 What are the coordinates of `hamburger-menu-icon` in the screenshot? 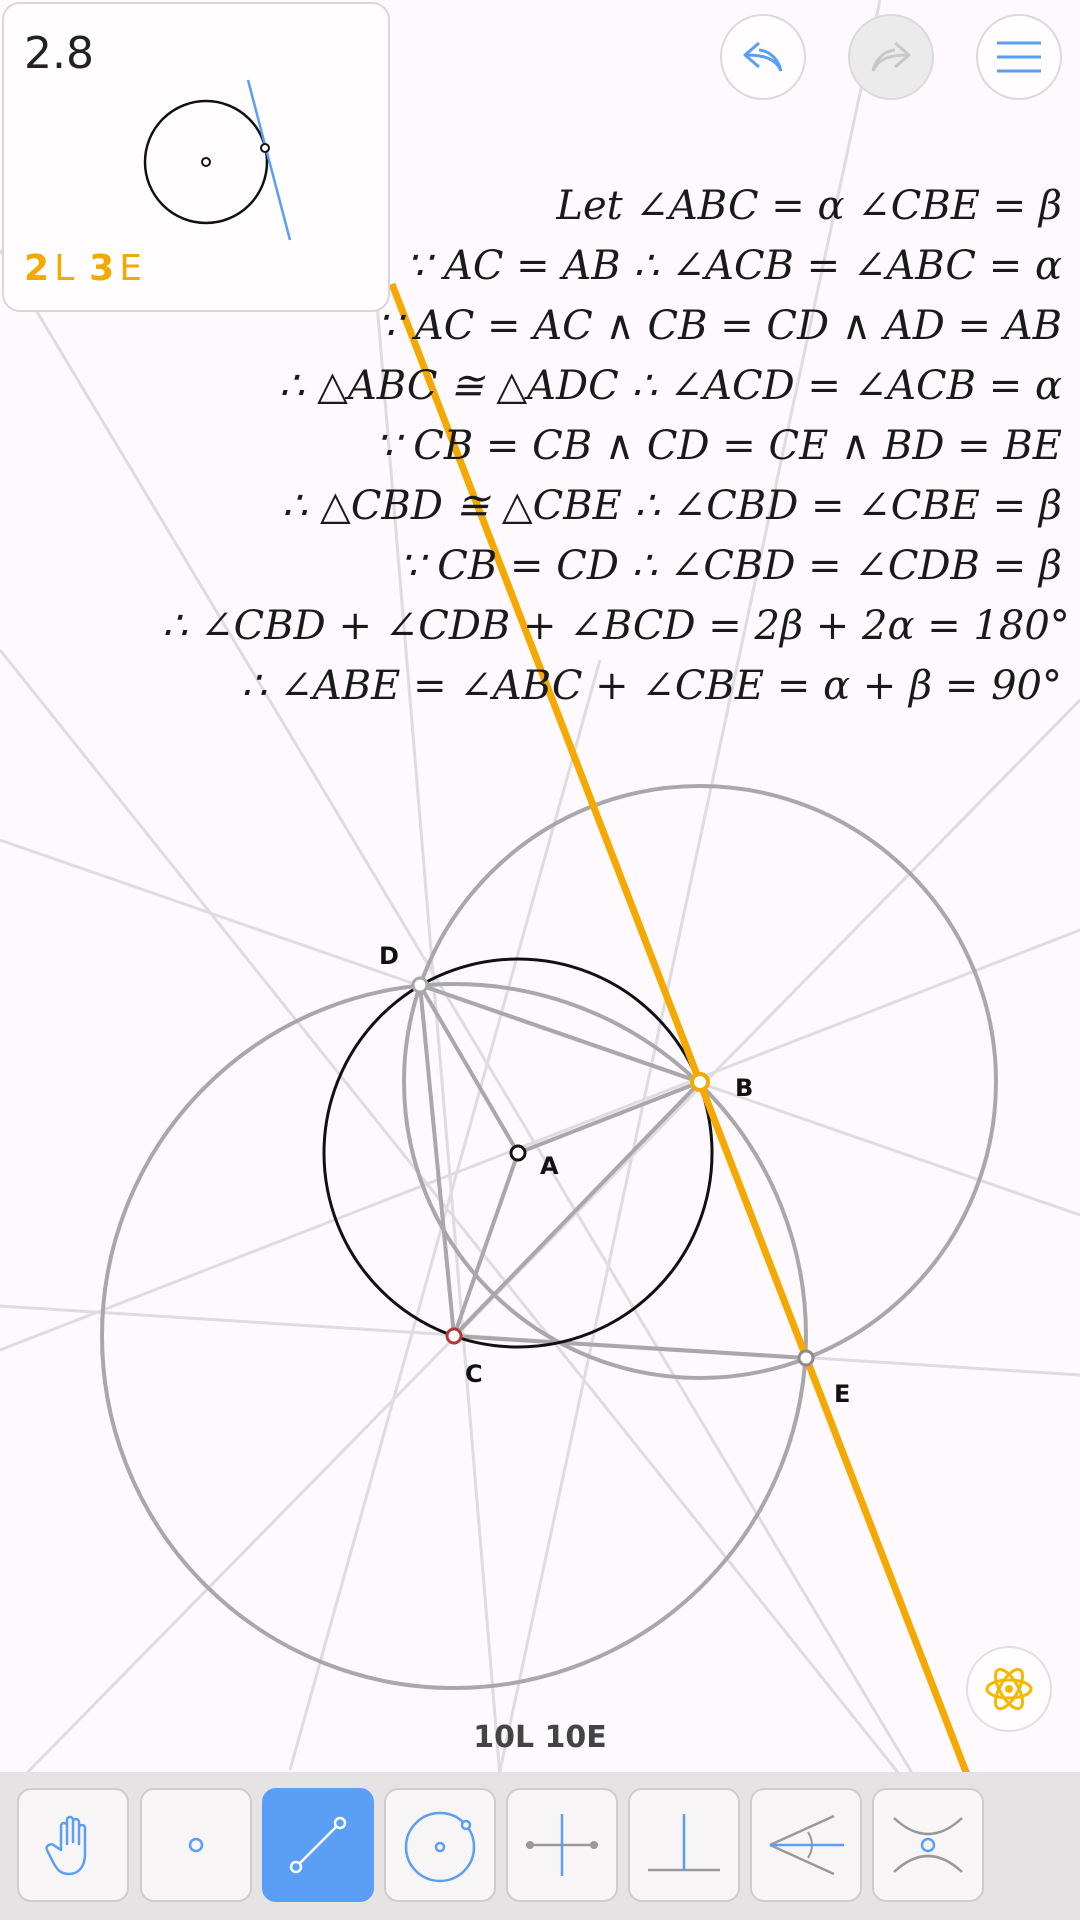 It's located at (1019, 57).